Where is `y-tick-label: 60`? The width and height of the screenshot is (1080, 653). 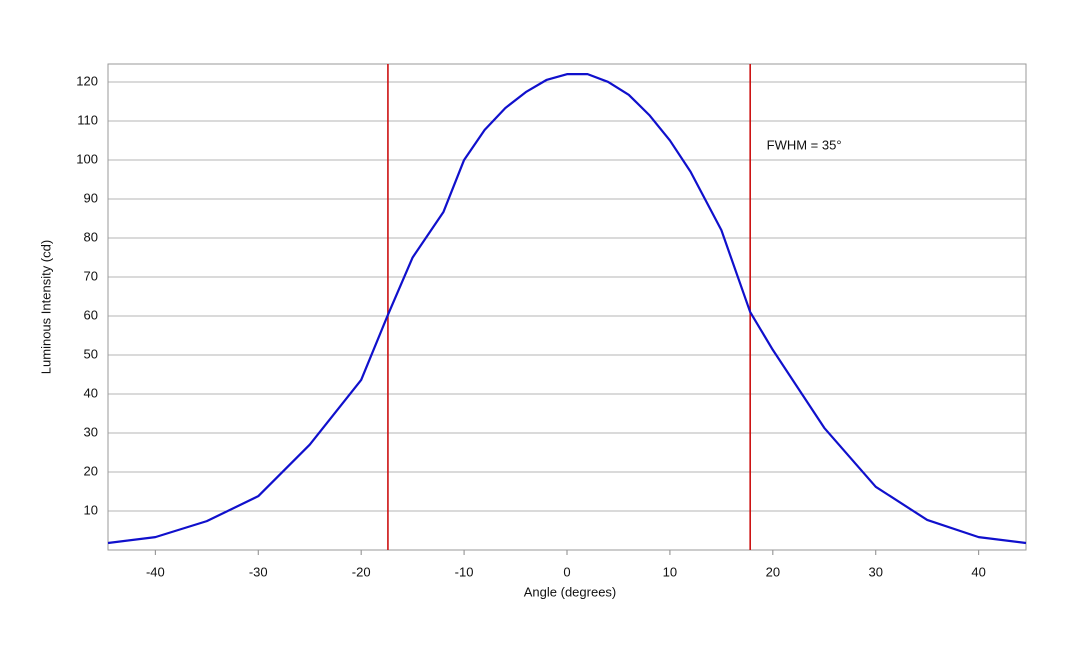
y-tick-label: 60 is located at coordinates (91, 314).